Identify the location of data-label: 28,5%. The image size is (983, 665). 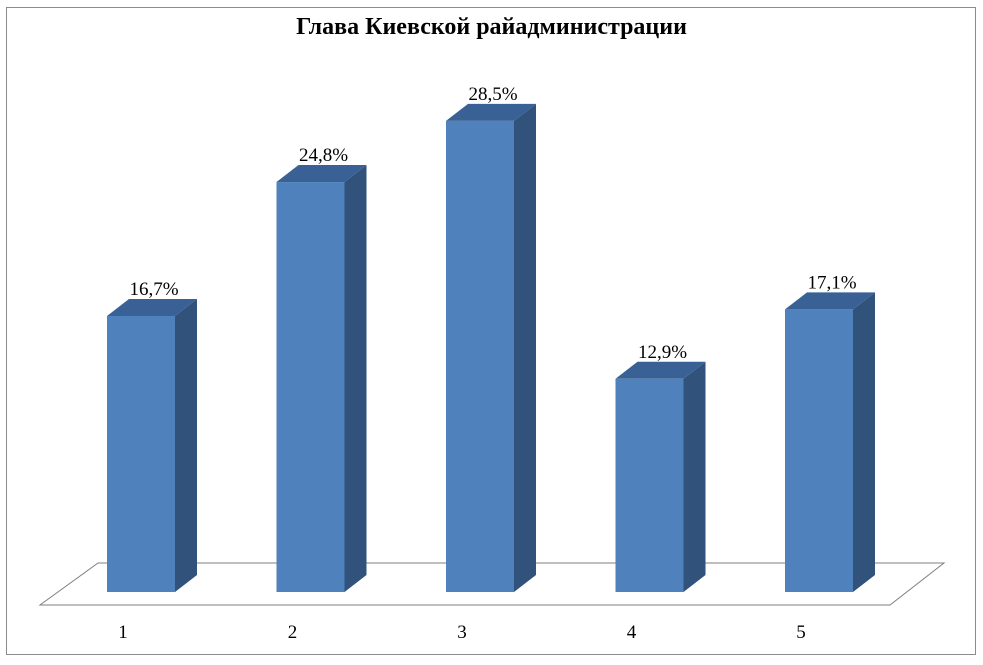
(492, 94).